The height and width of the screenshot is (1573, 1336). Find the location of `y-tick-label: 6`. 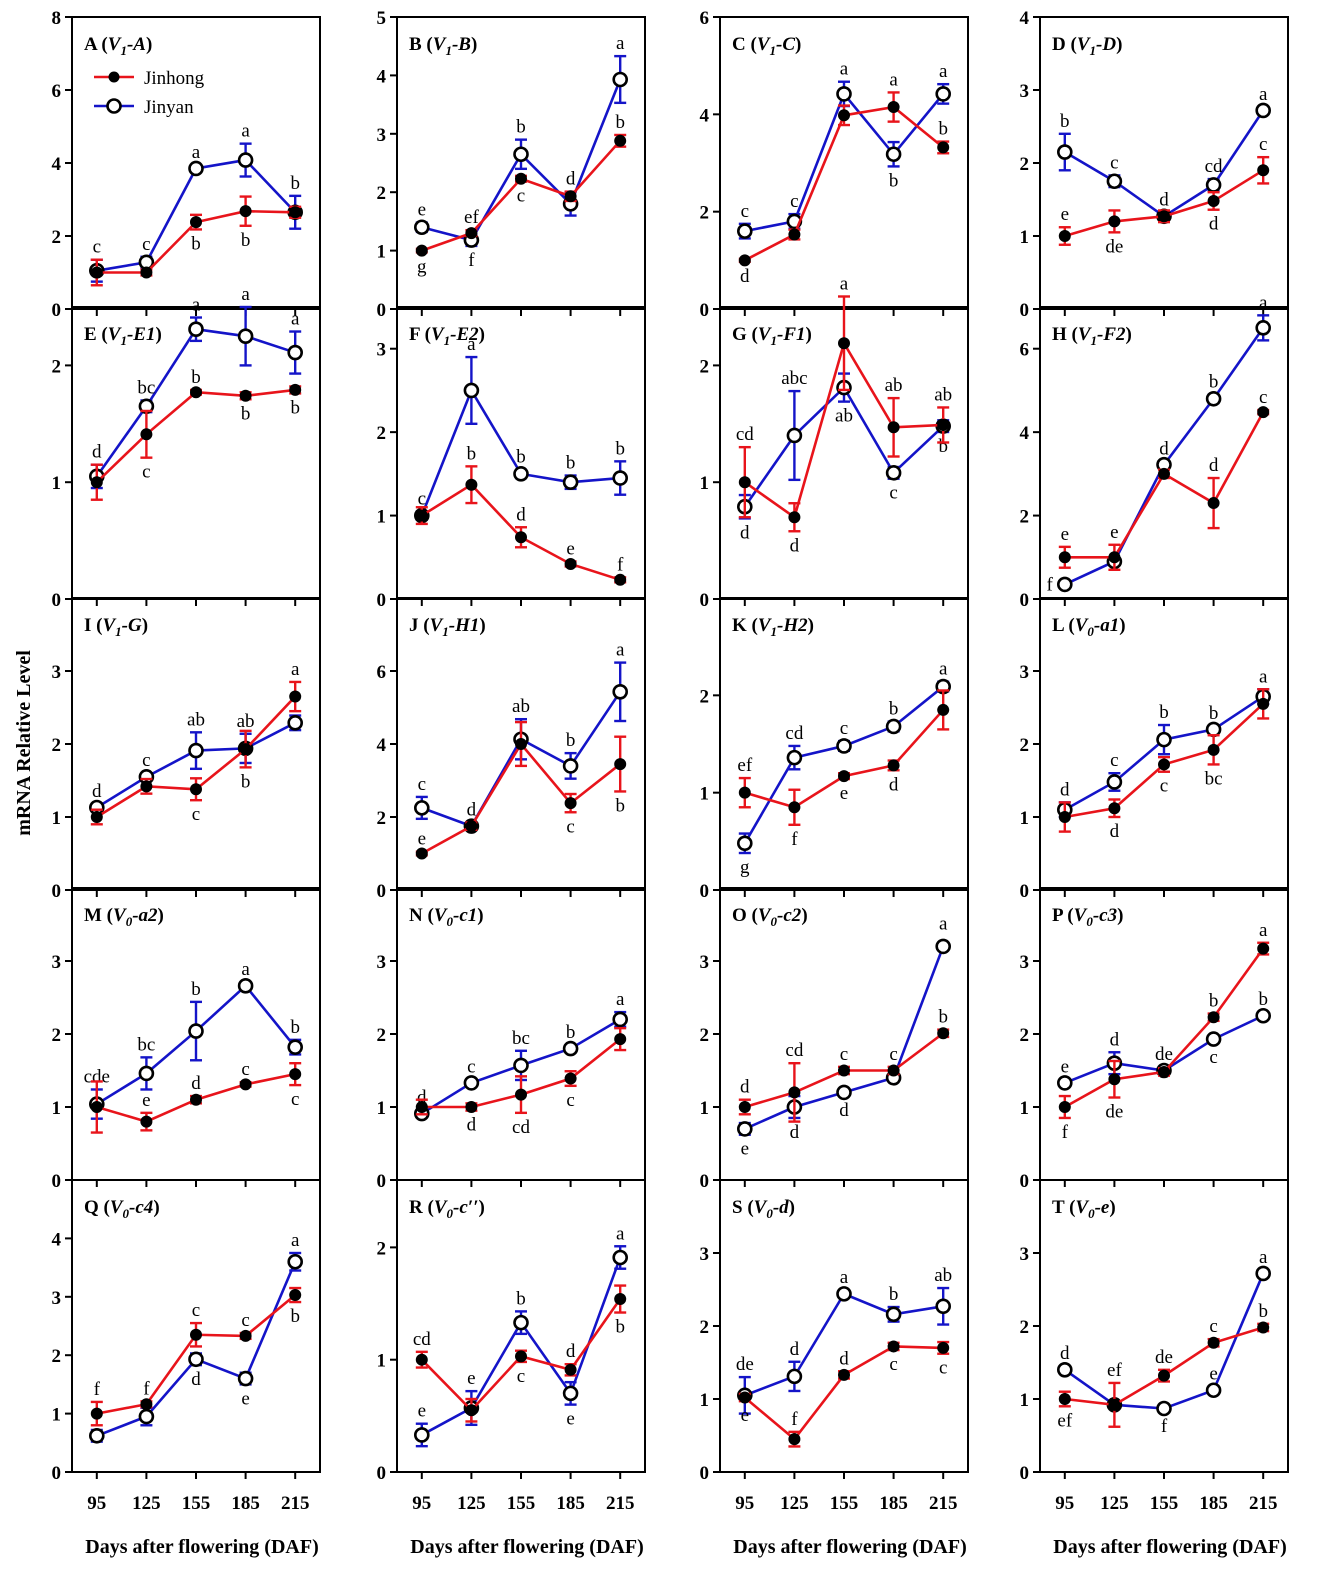

y-tick-label: 6 is located at coordinates (705, 18).